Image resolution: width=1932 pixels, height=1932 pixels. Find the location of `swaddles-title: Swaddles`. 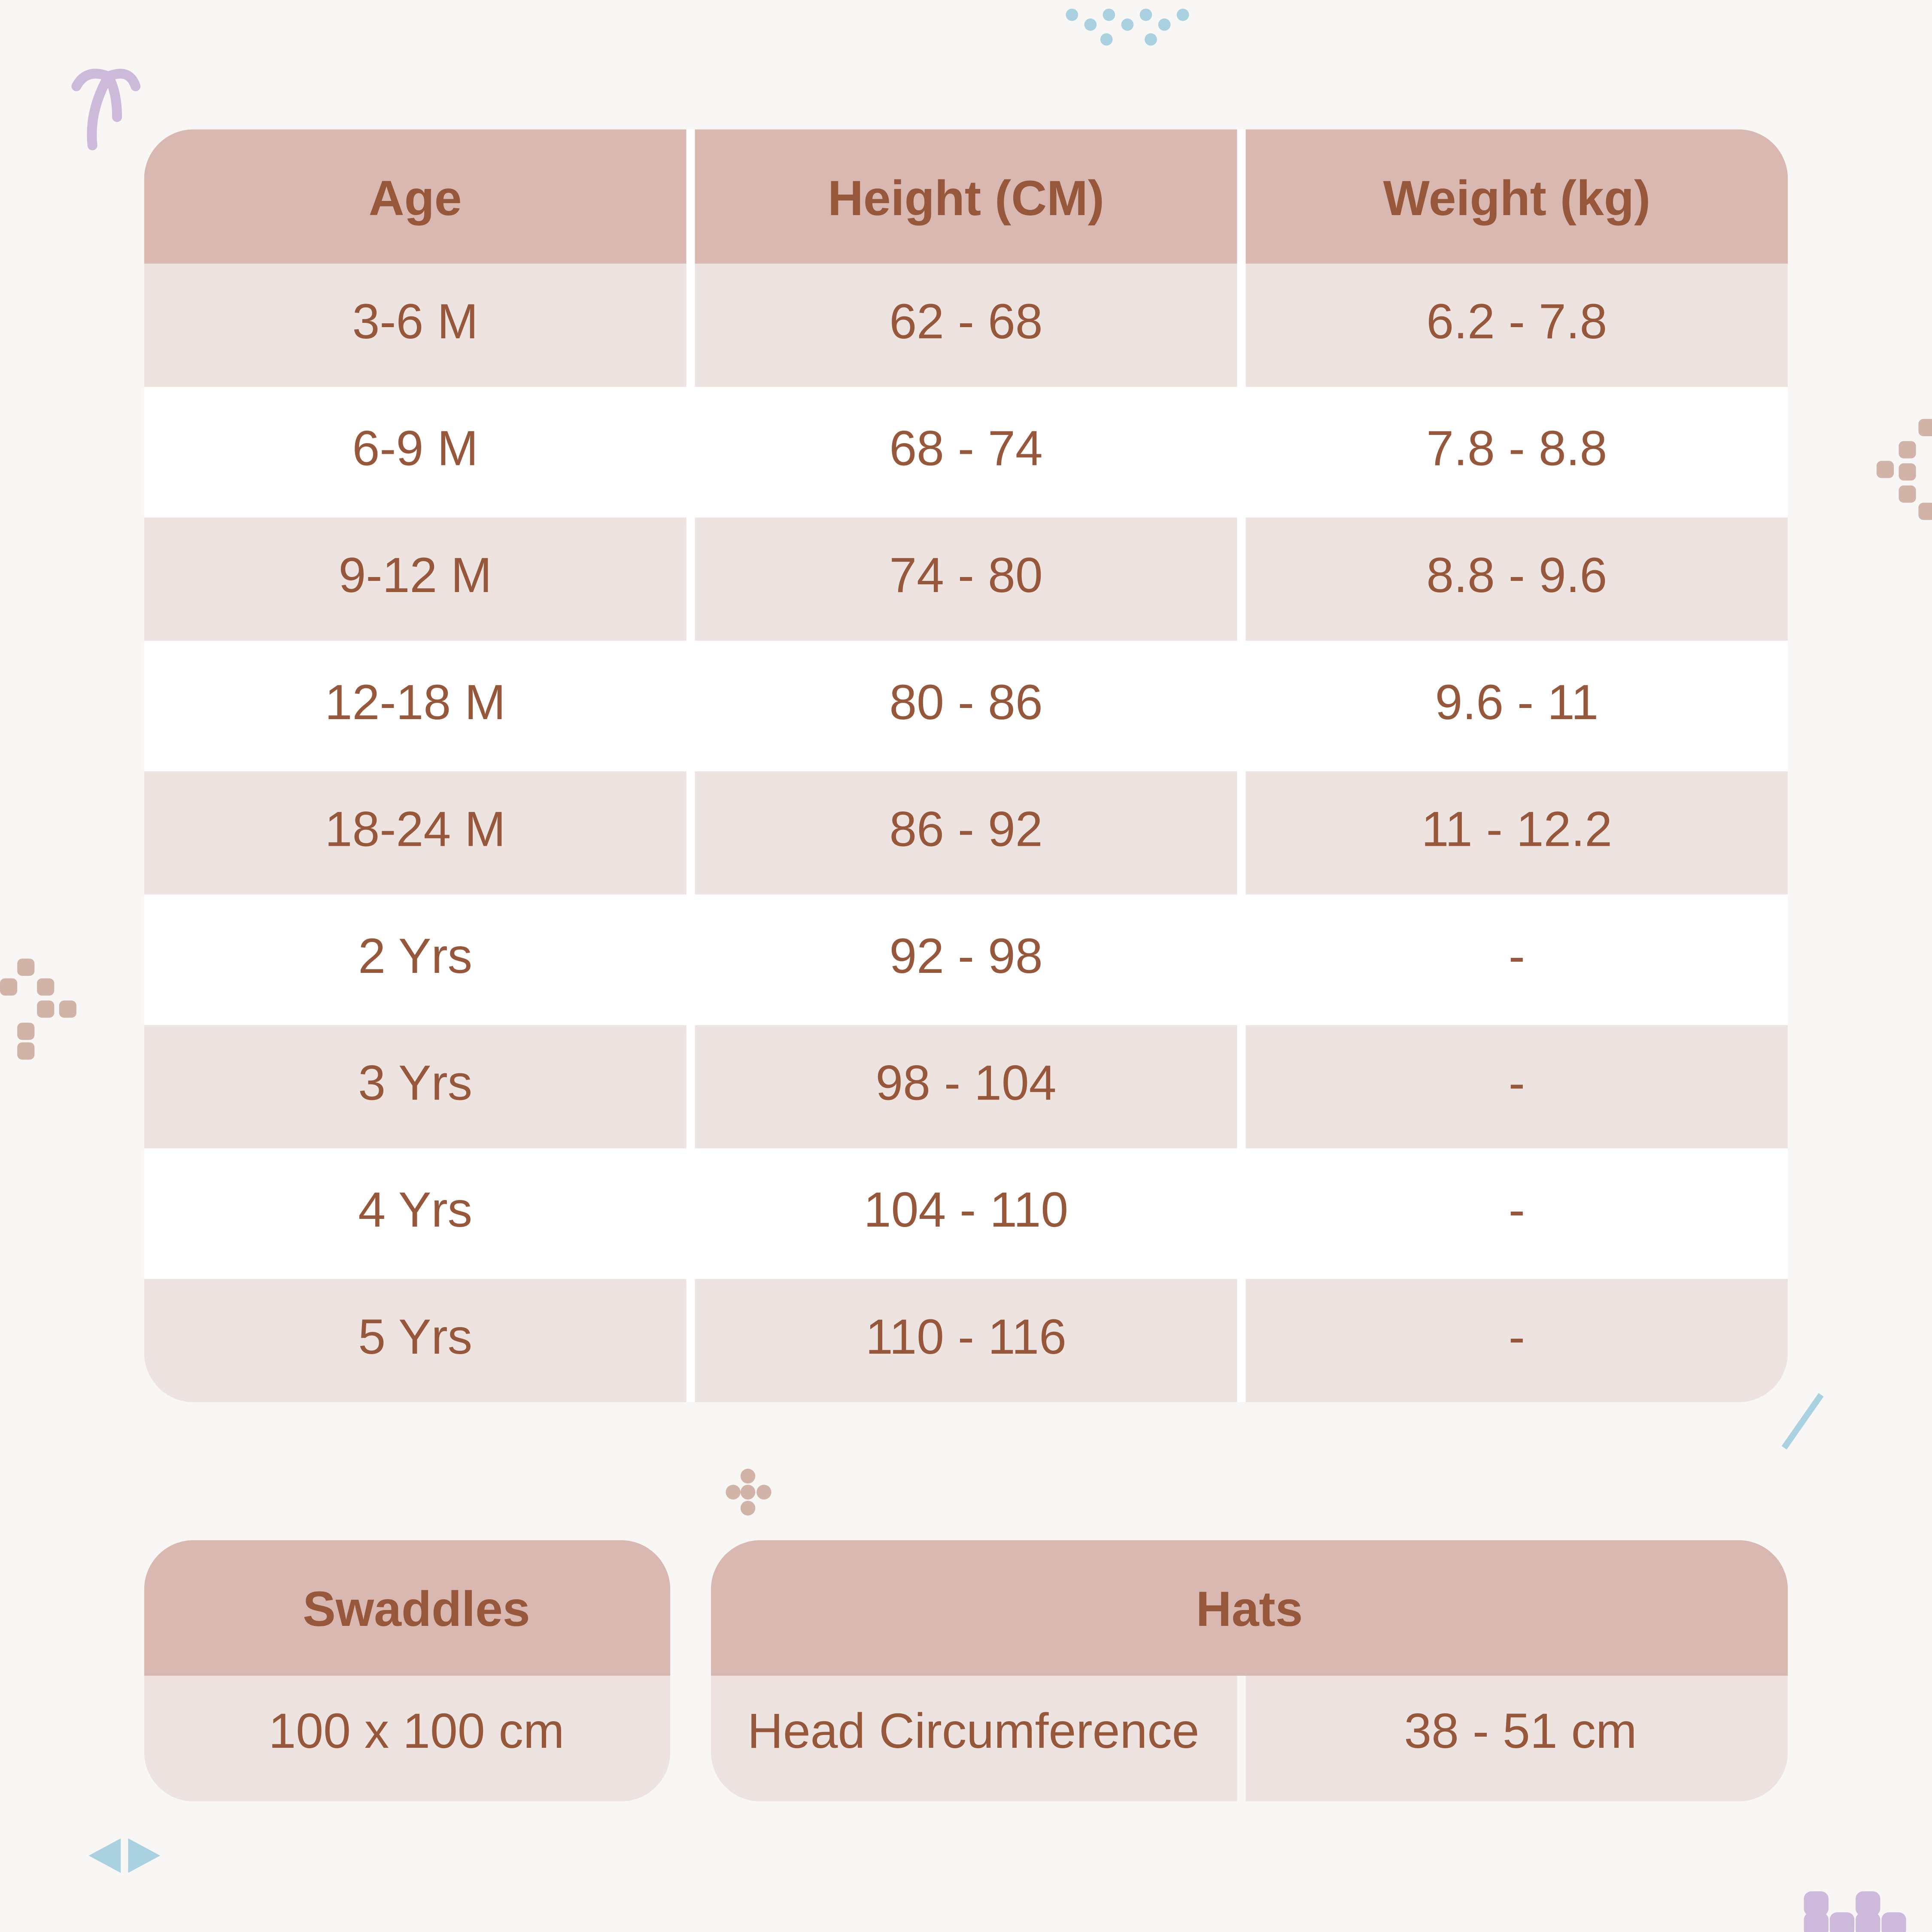

swaddles-title: Swaddles is located at coordinates (417, 1609).